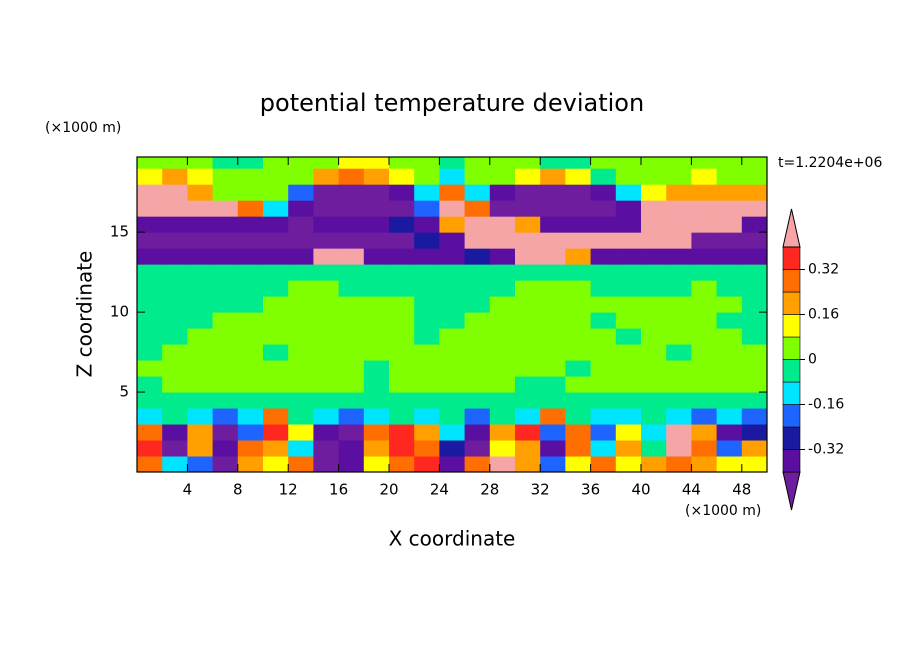 This screenshot has height=654, width=904. Describe the element at coordinates (823, 270) in the screenshot. I see `colorbar-tick-label: 0.32` at that location.